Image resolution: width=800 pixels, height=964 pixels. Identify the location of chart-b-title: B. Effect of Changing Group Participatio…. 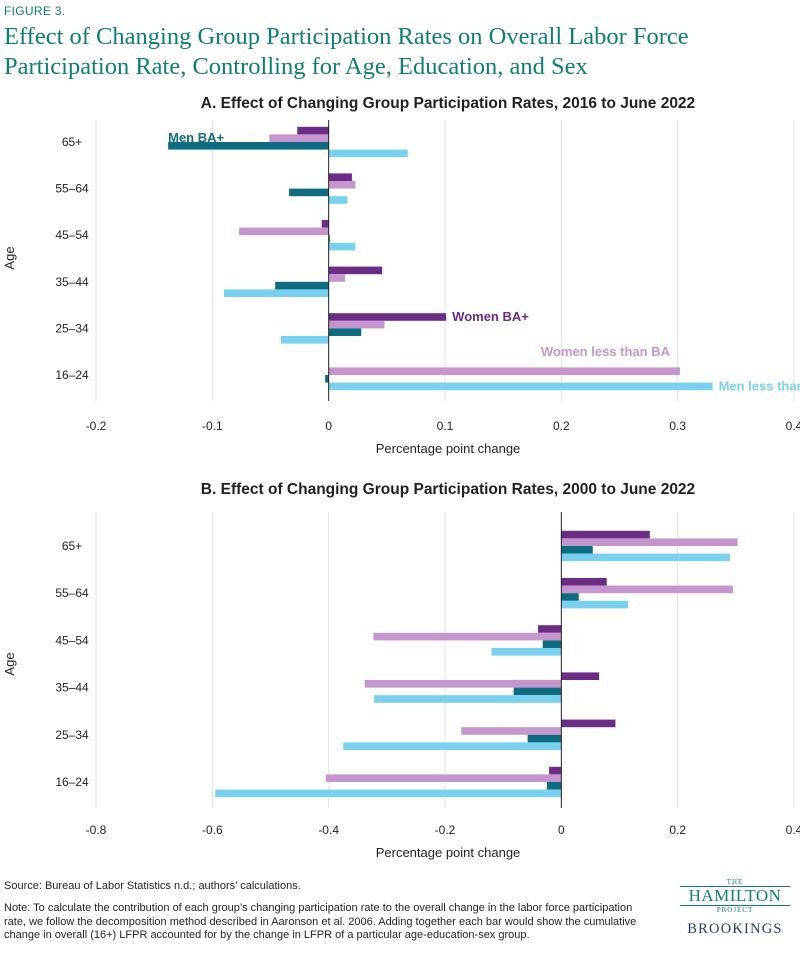
(448, 489).